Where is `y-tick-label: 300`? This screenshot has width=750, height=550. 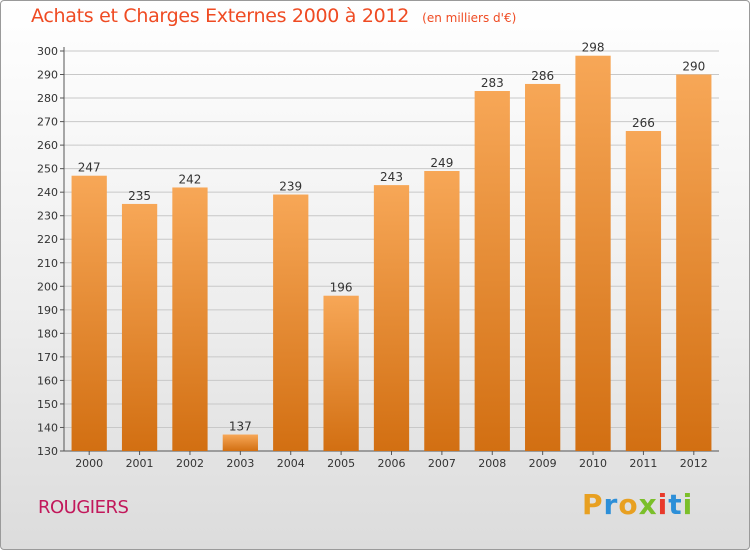 y-tick-label: 300 is located at coordinates (47, 51).